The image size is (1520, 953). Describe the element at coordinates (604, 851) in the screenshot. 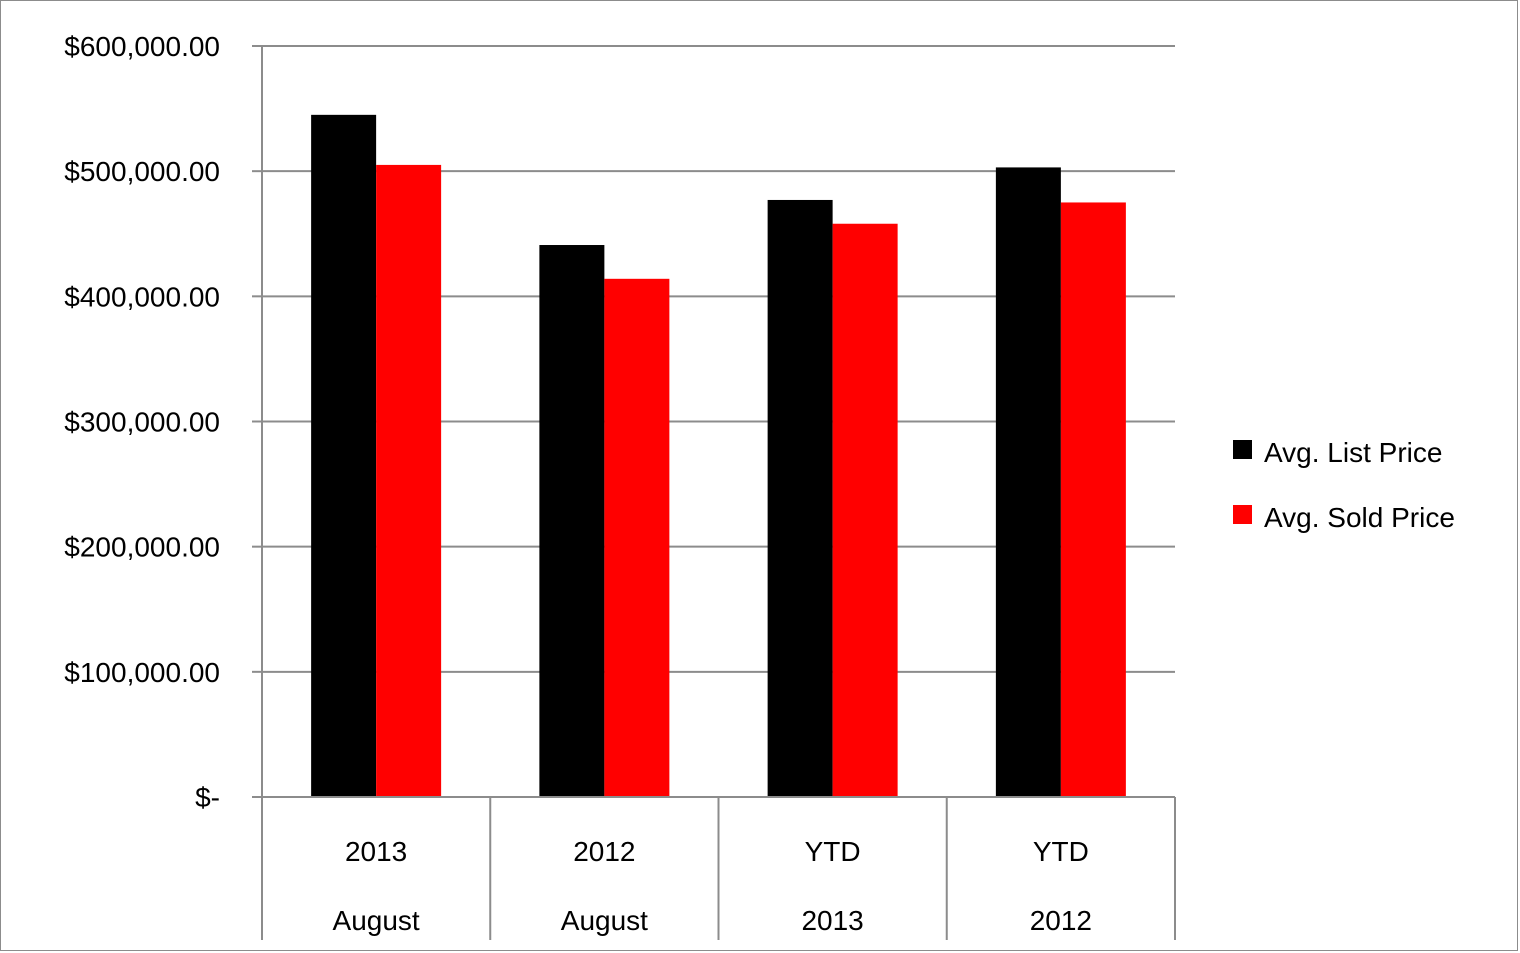

I see `category-label-line1: 2012` at that location.